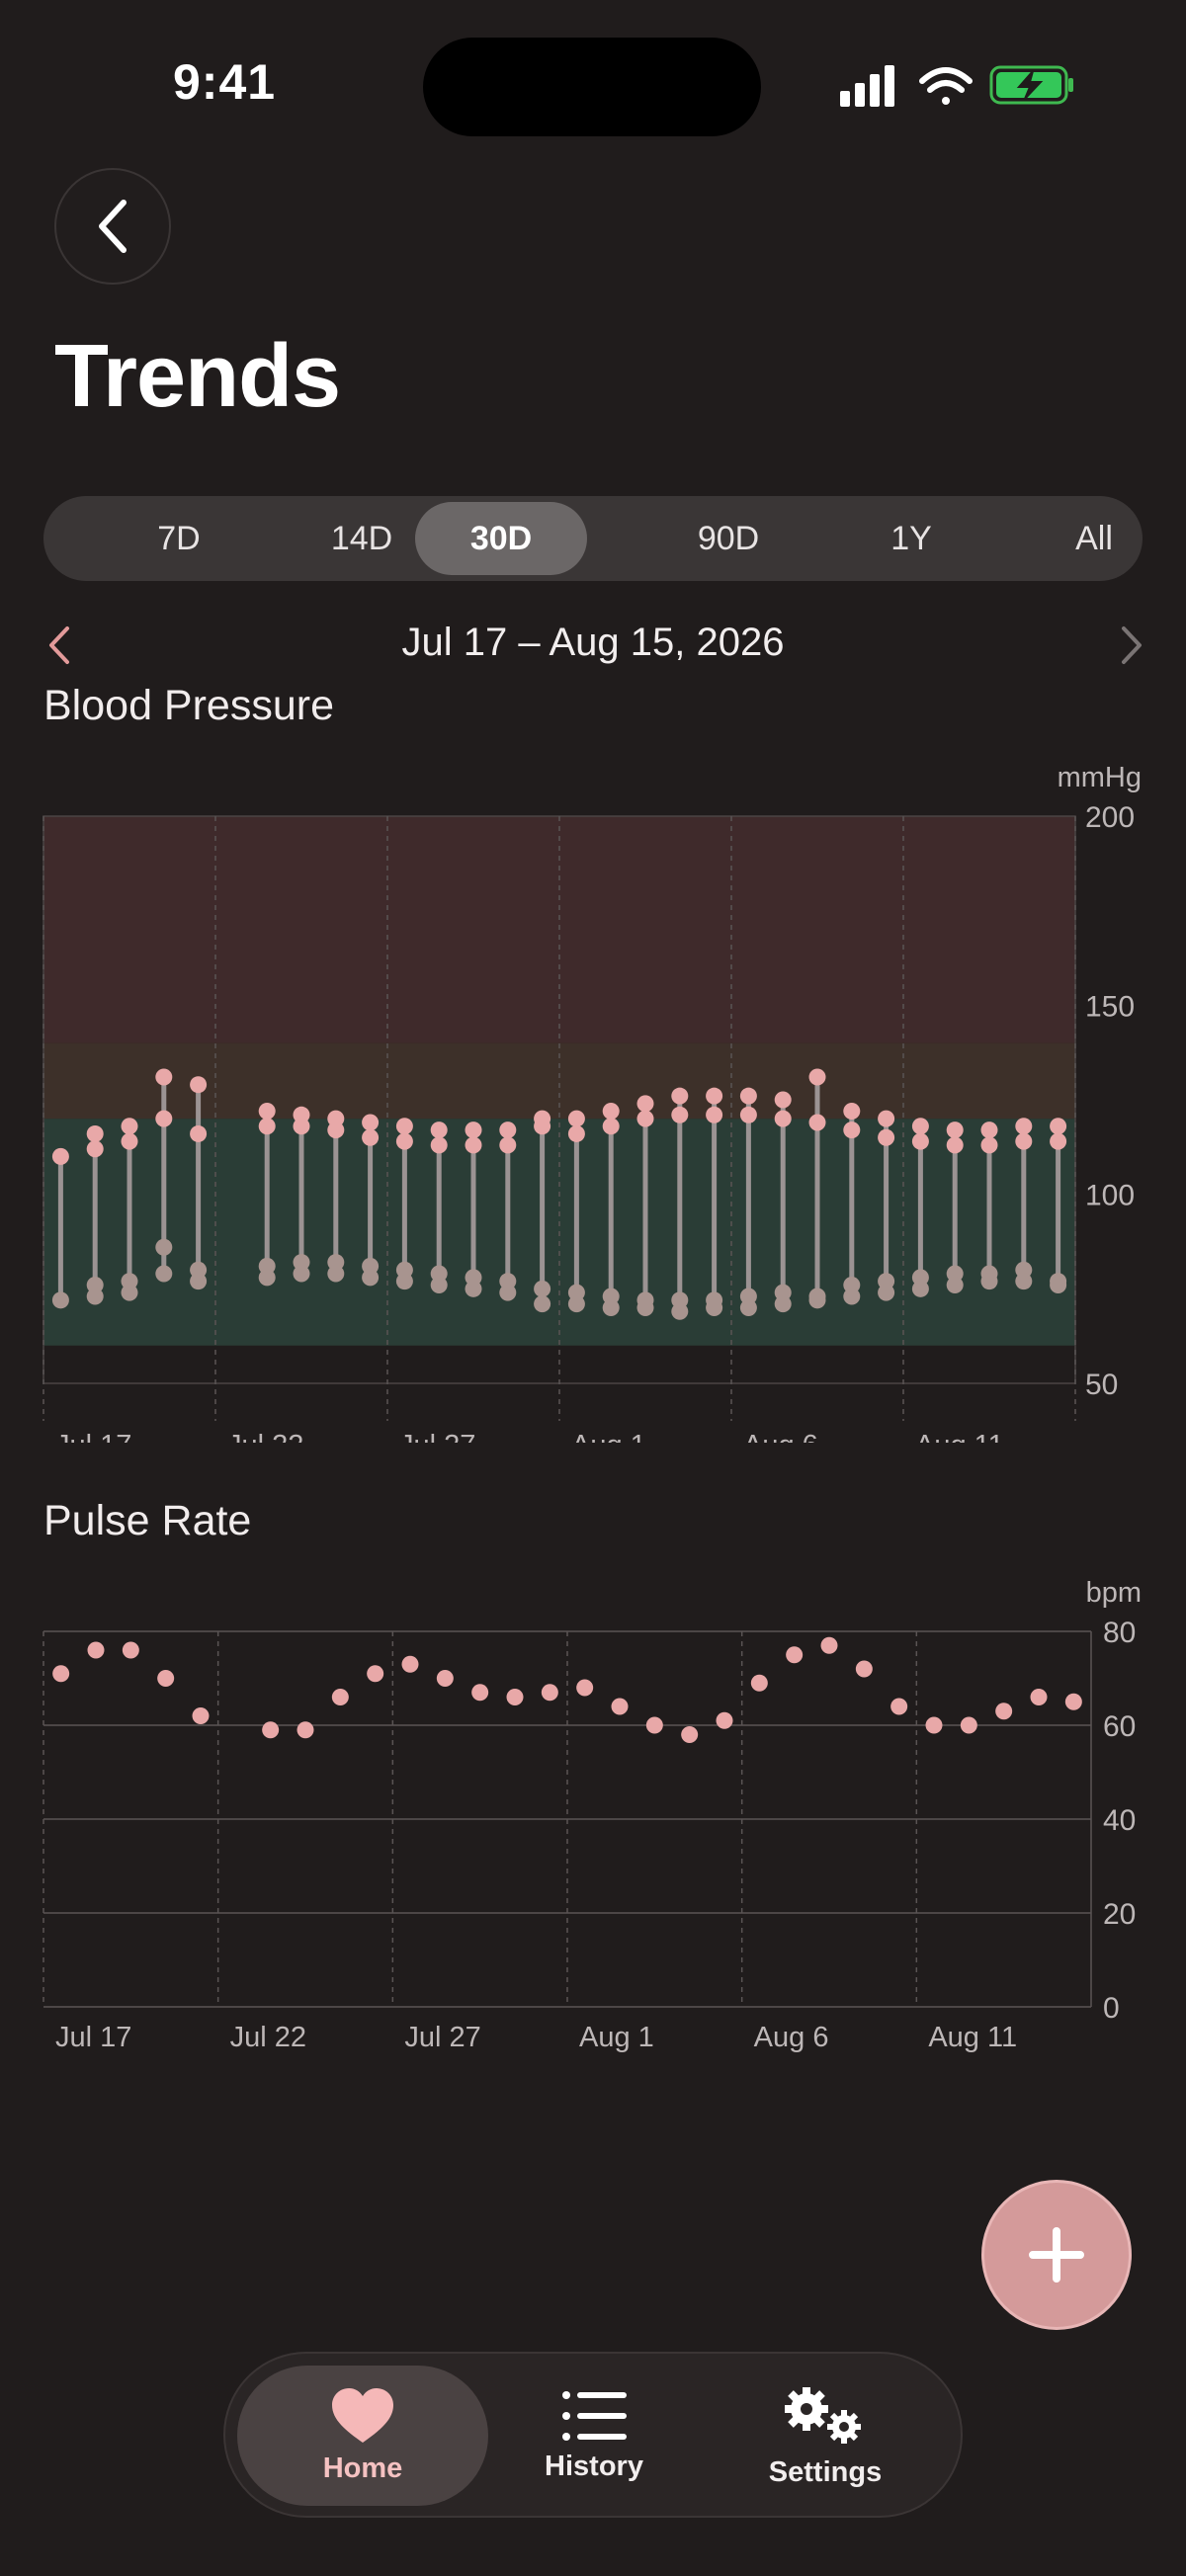  What do you see at coordinates (791, 2037) in the screenshot?
I see `pulse-x-tick-label: Aug 6` at bounding box center [791, 2037].